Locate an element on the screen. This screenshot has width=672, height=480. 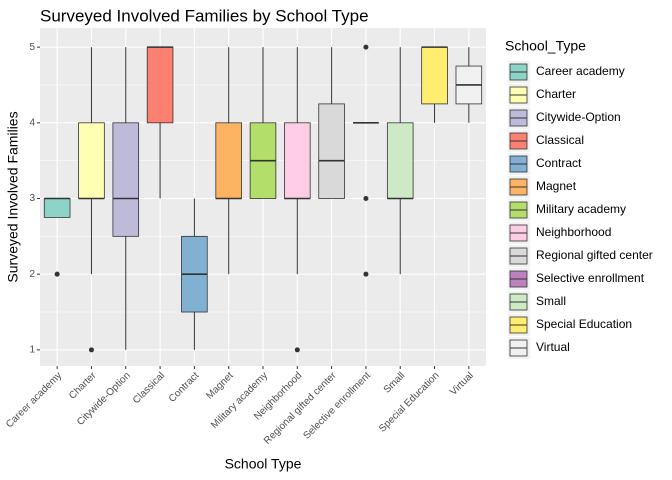
x-tick-label: Virtual is located at coordinates (462, 384).